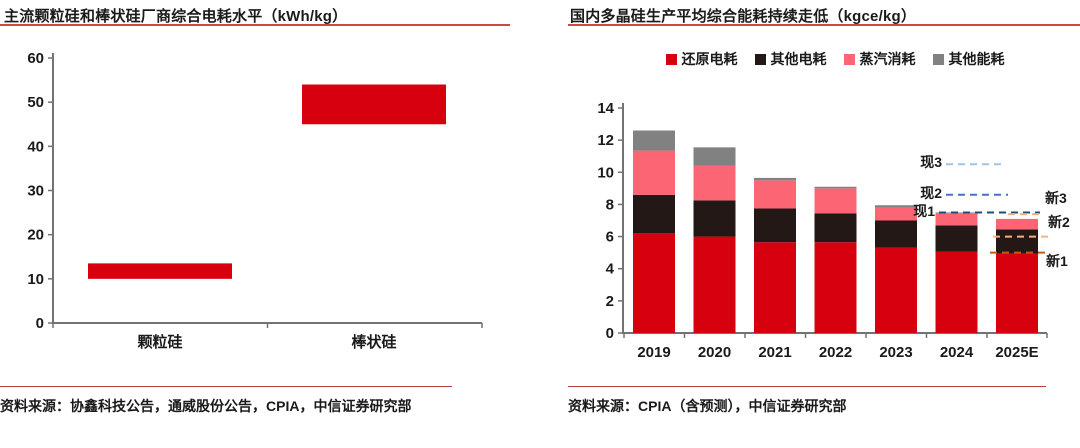  I want to click on y-tick-label: 50, so click(35, 102).